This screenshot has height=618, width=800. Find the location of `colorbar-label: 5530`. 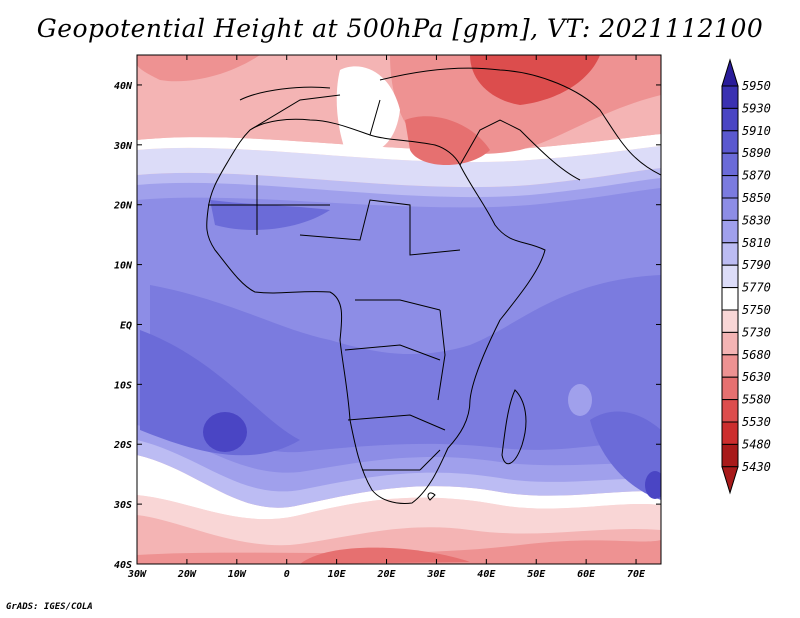

colorbar-label: 5530 is located at coordinates (756, 422).